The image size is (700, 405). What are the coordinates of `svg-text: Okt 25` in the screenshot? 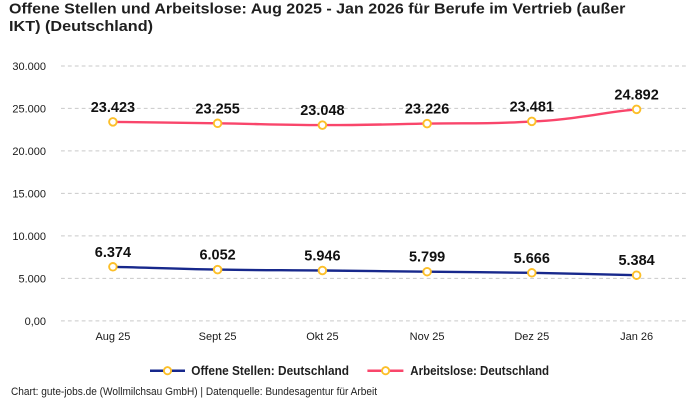 It's located at (322, 337).